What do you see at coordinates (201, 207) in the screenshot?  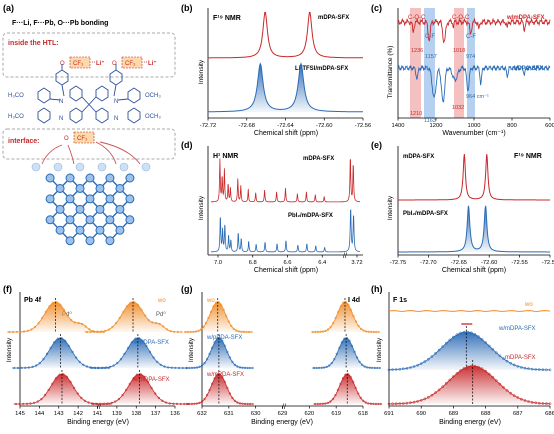 I see `d-ylabel: Intensity` at bounding box center [201, 207].